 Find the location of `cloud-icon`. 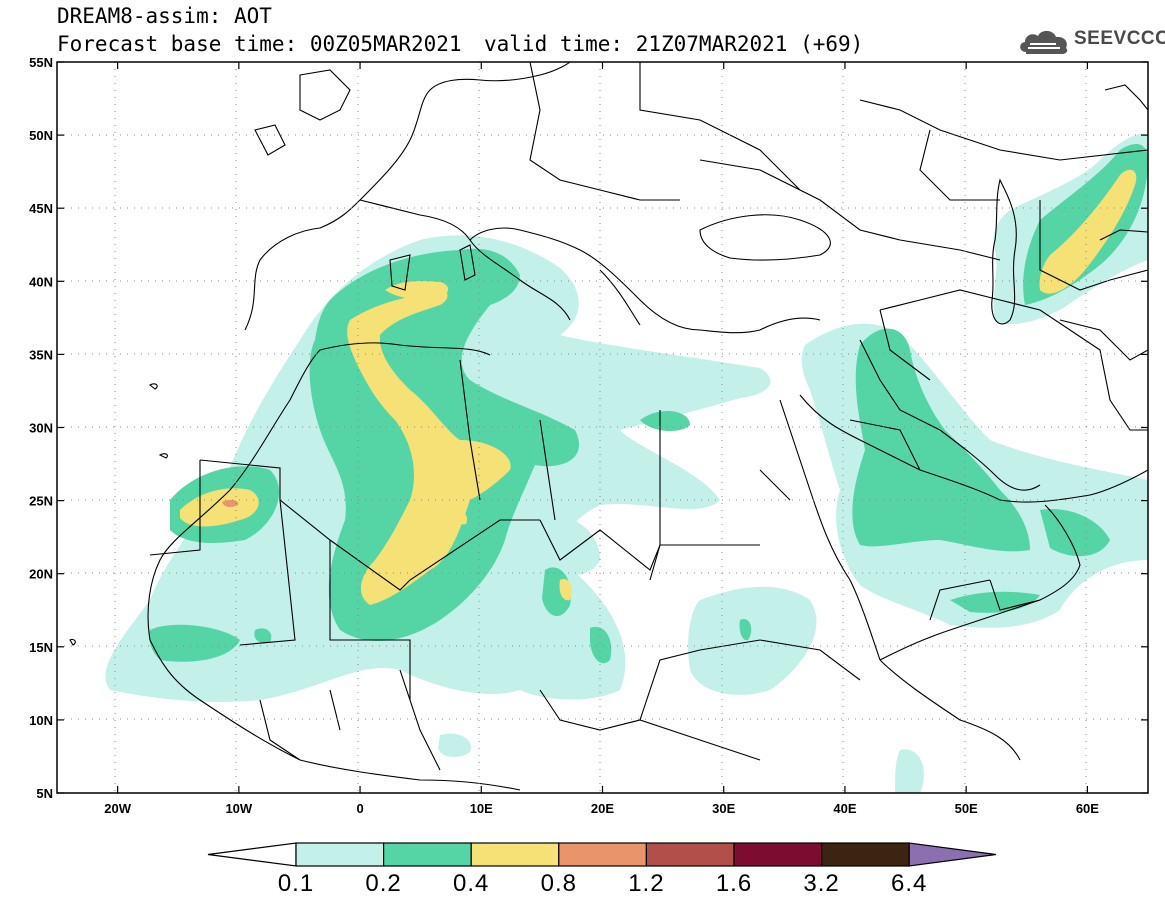

cloud-icon is located at coordinates (1044, 42).